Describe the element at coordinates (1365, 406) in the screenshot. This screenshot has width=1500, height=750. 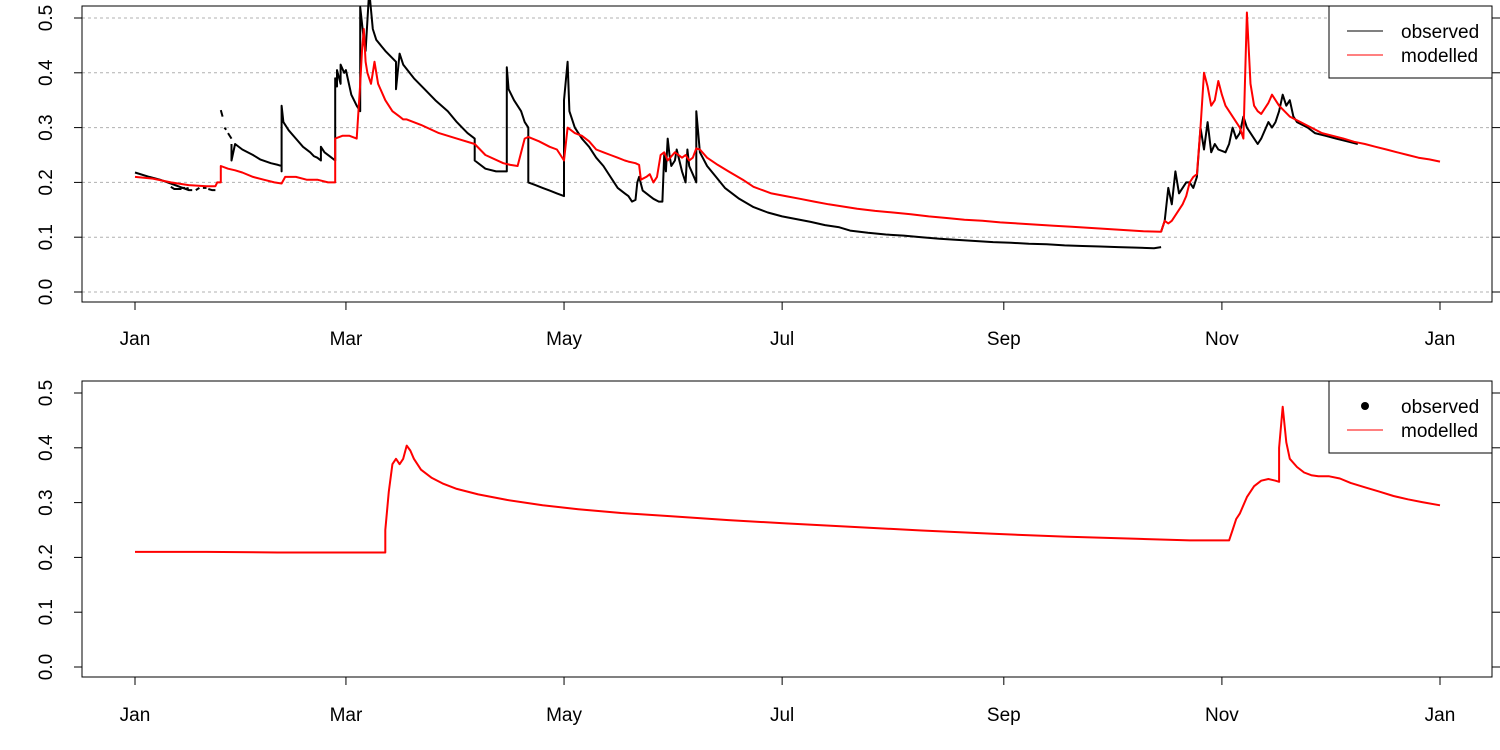
I see `legend-marker-observed` at that location.